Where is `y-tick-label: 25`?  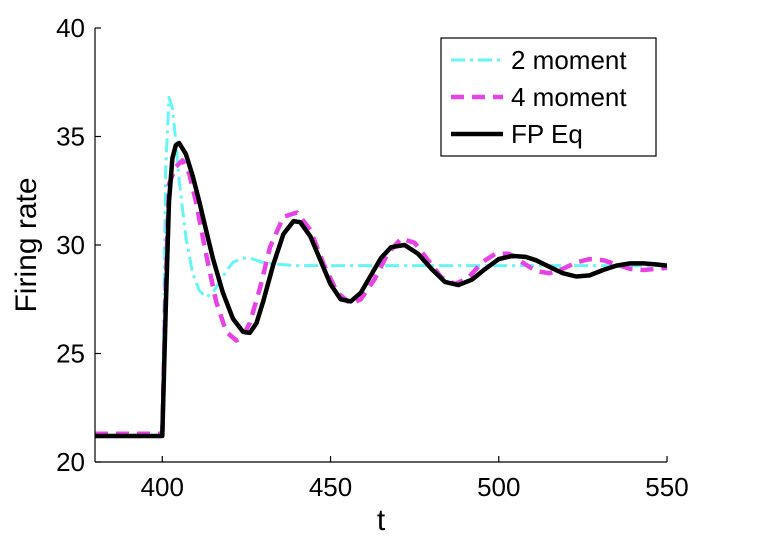
y-tick-label: 25 is located at coordinates (70, 354).